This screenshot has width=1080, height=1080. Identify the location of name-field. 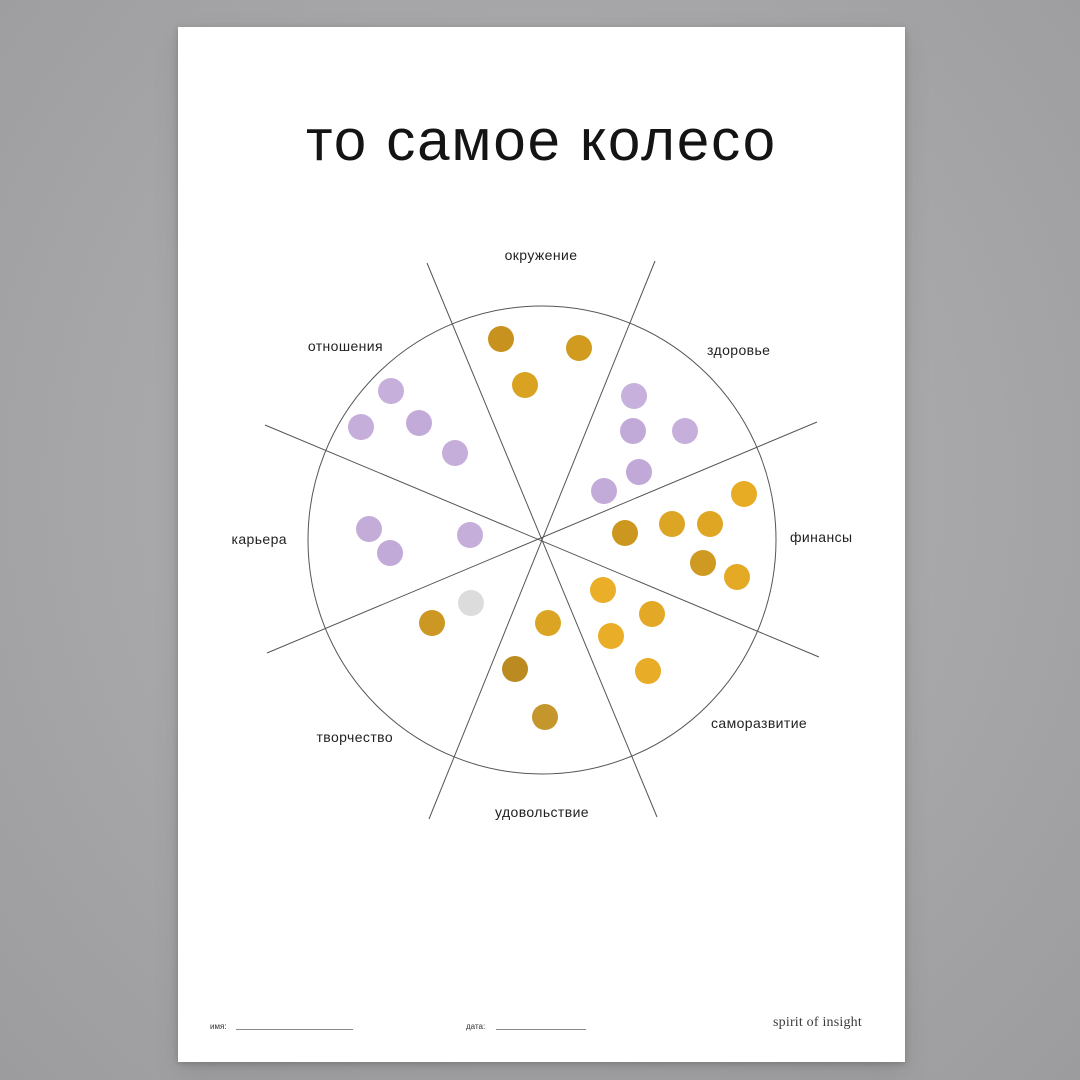
(294, 1029).